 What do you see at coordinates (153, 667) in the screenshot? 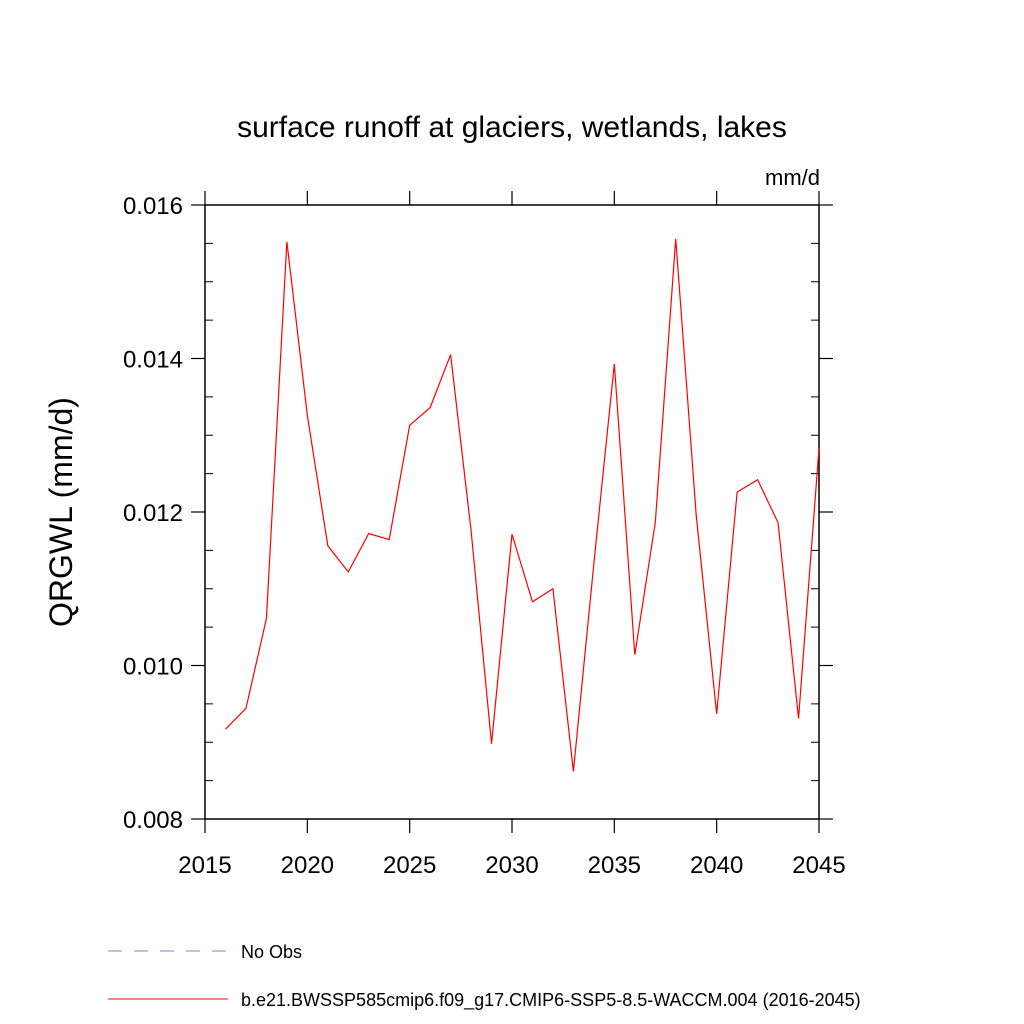
I see `y-tick-label: 0.010` at bounding box center [153, 667].